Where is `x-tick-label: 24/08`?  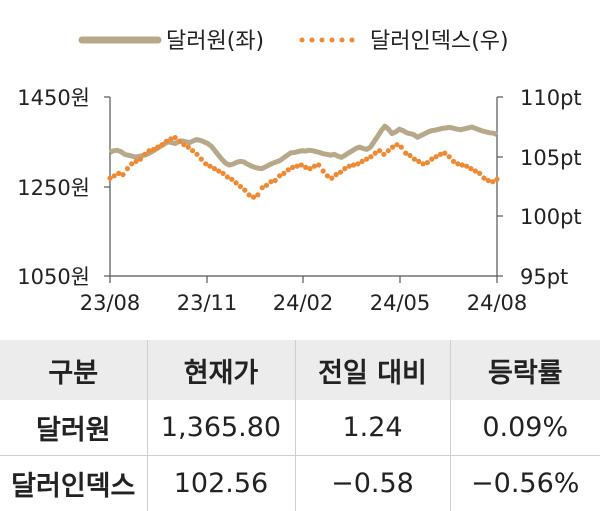
x-tick-label: 24/08 is located at coordinates (497, 303).